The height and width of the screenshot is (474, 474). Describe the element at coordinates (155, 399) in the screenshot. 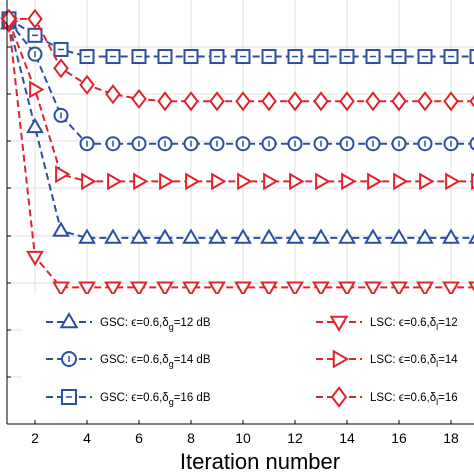

I see `legend-label: GSC: ϵ=0.6,δg=16 dB` at that location.